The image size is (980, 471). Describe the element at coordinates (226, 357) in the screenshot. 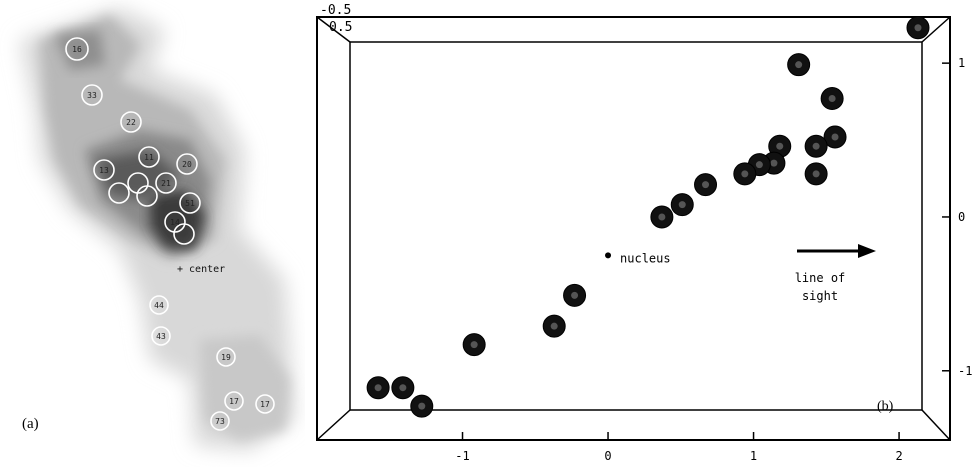

I see `knot-label: 19` at that location.